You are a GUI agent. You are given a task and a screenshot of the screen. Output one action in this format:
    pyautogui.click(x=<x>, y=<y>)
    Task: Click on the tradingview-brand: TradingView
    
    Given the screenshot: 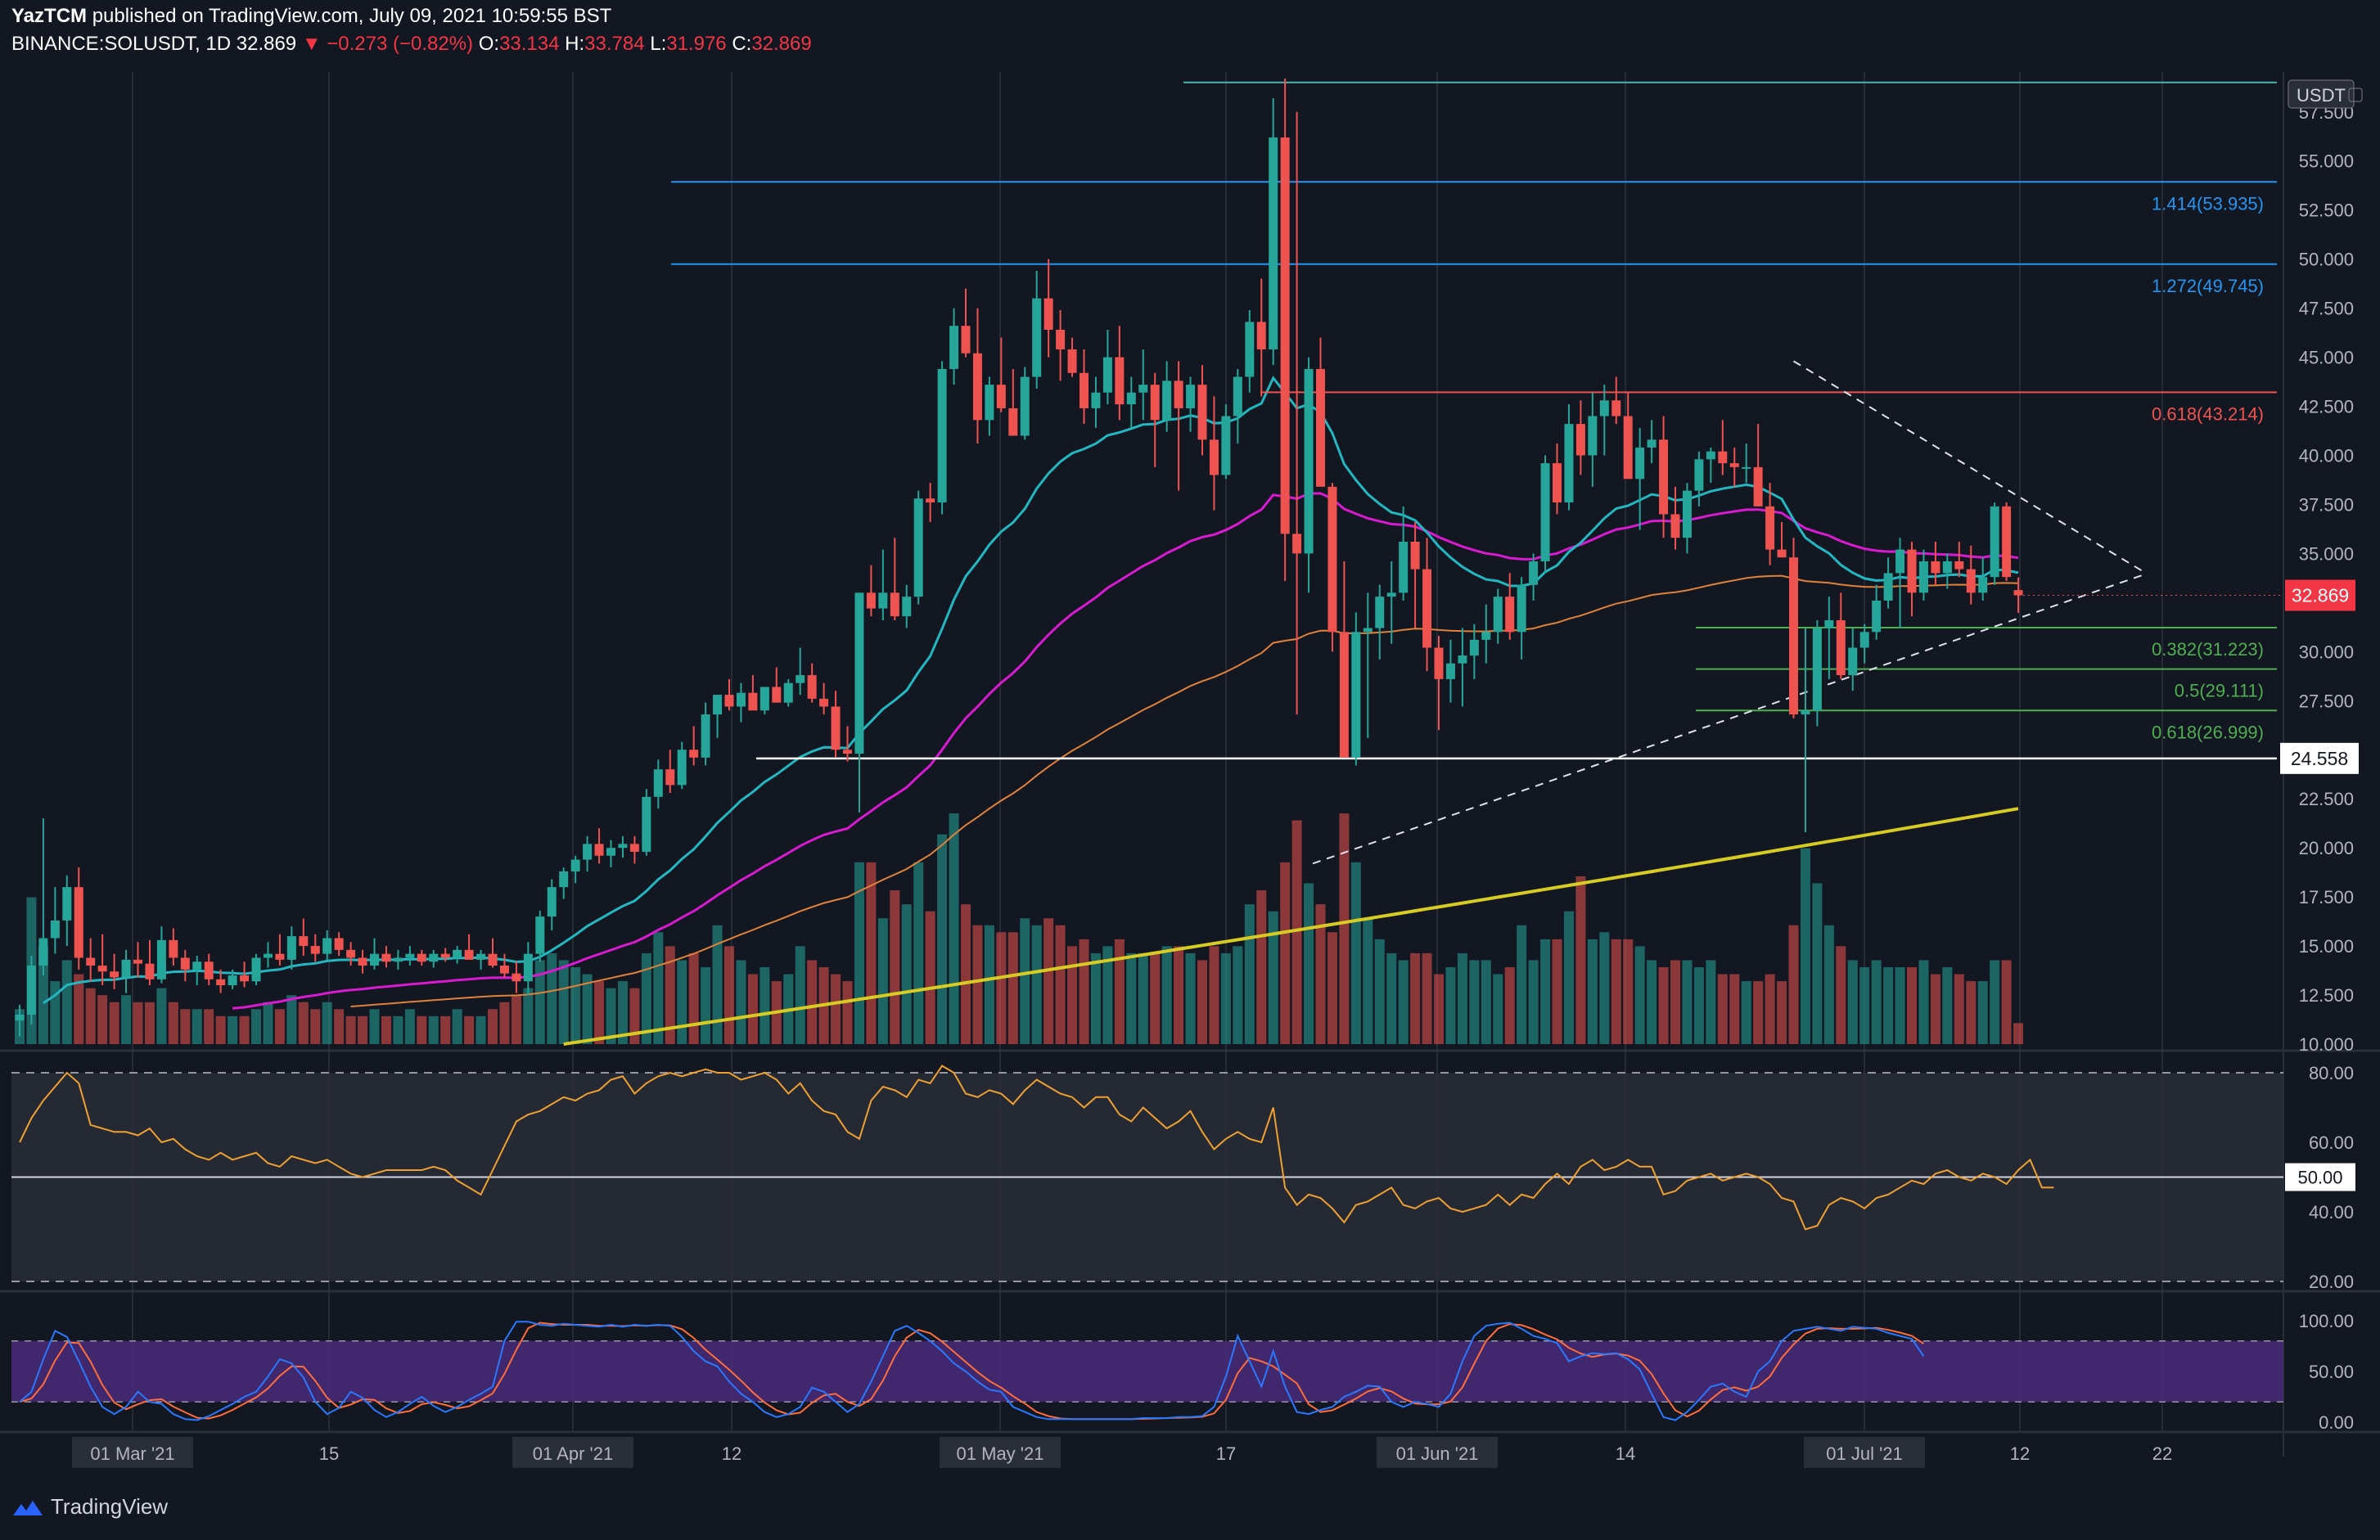 What is the action you would take?
    pyautogui.click(x=89, y=1507)
    